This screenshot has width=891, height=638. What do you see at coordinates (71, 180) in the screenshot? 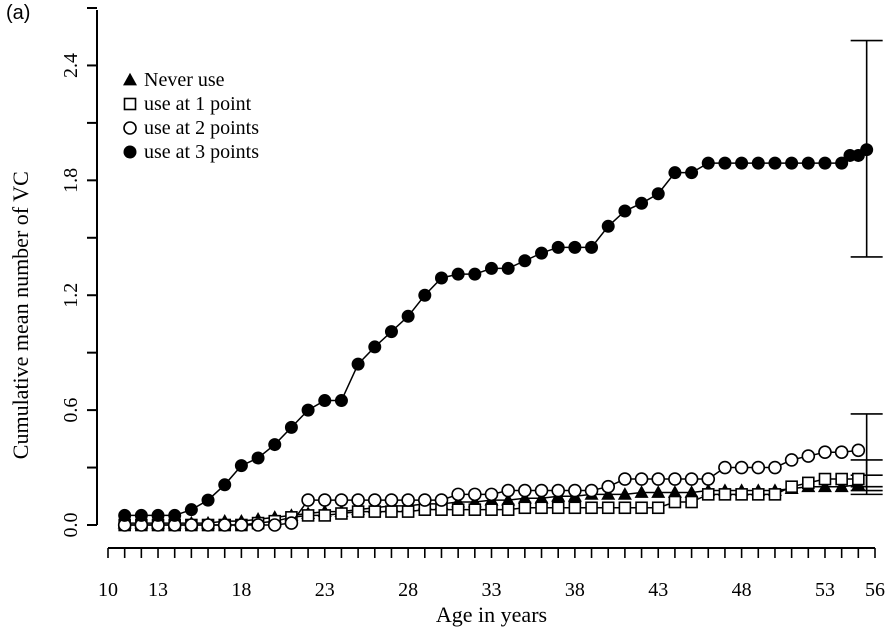
I see `y-tick-label: 1.8` at bounding box center [71, 180].